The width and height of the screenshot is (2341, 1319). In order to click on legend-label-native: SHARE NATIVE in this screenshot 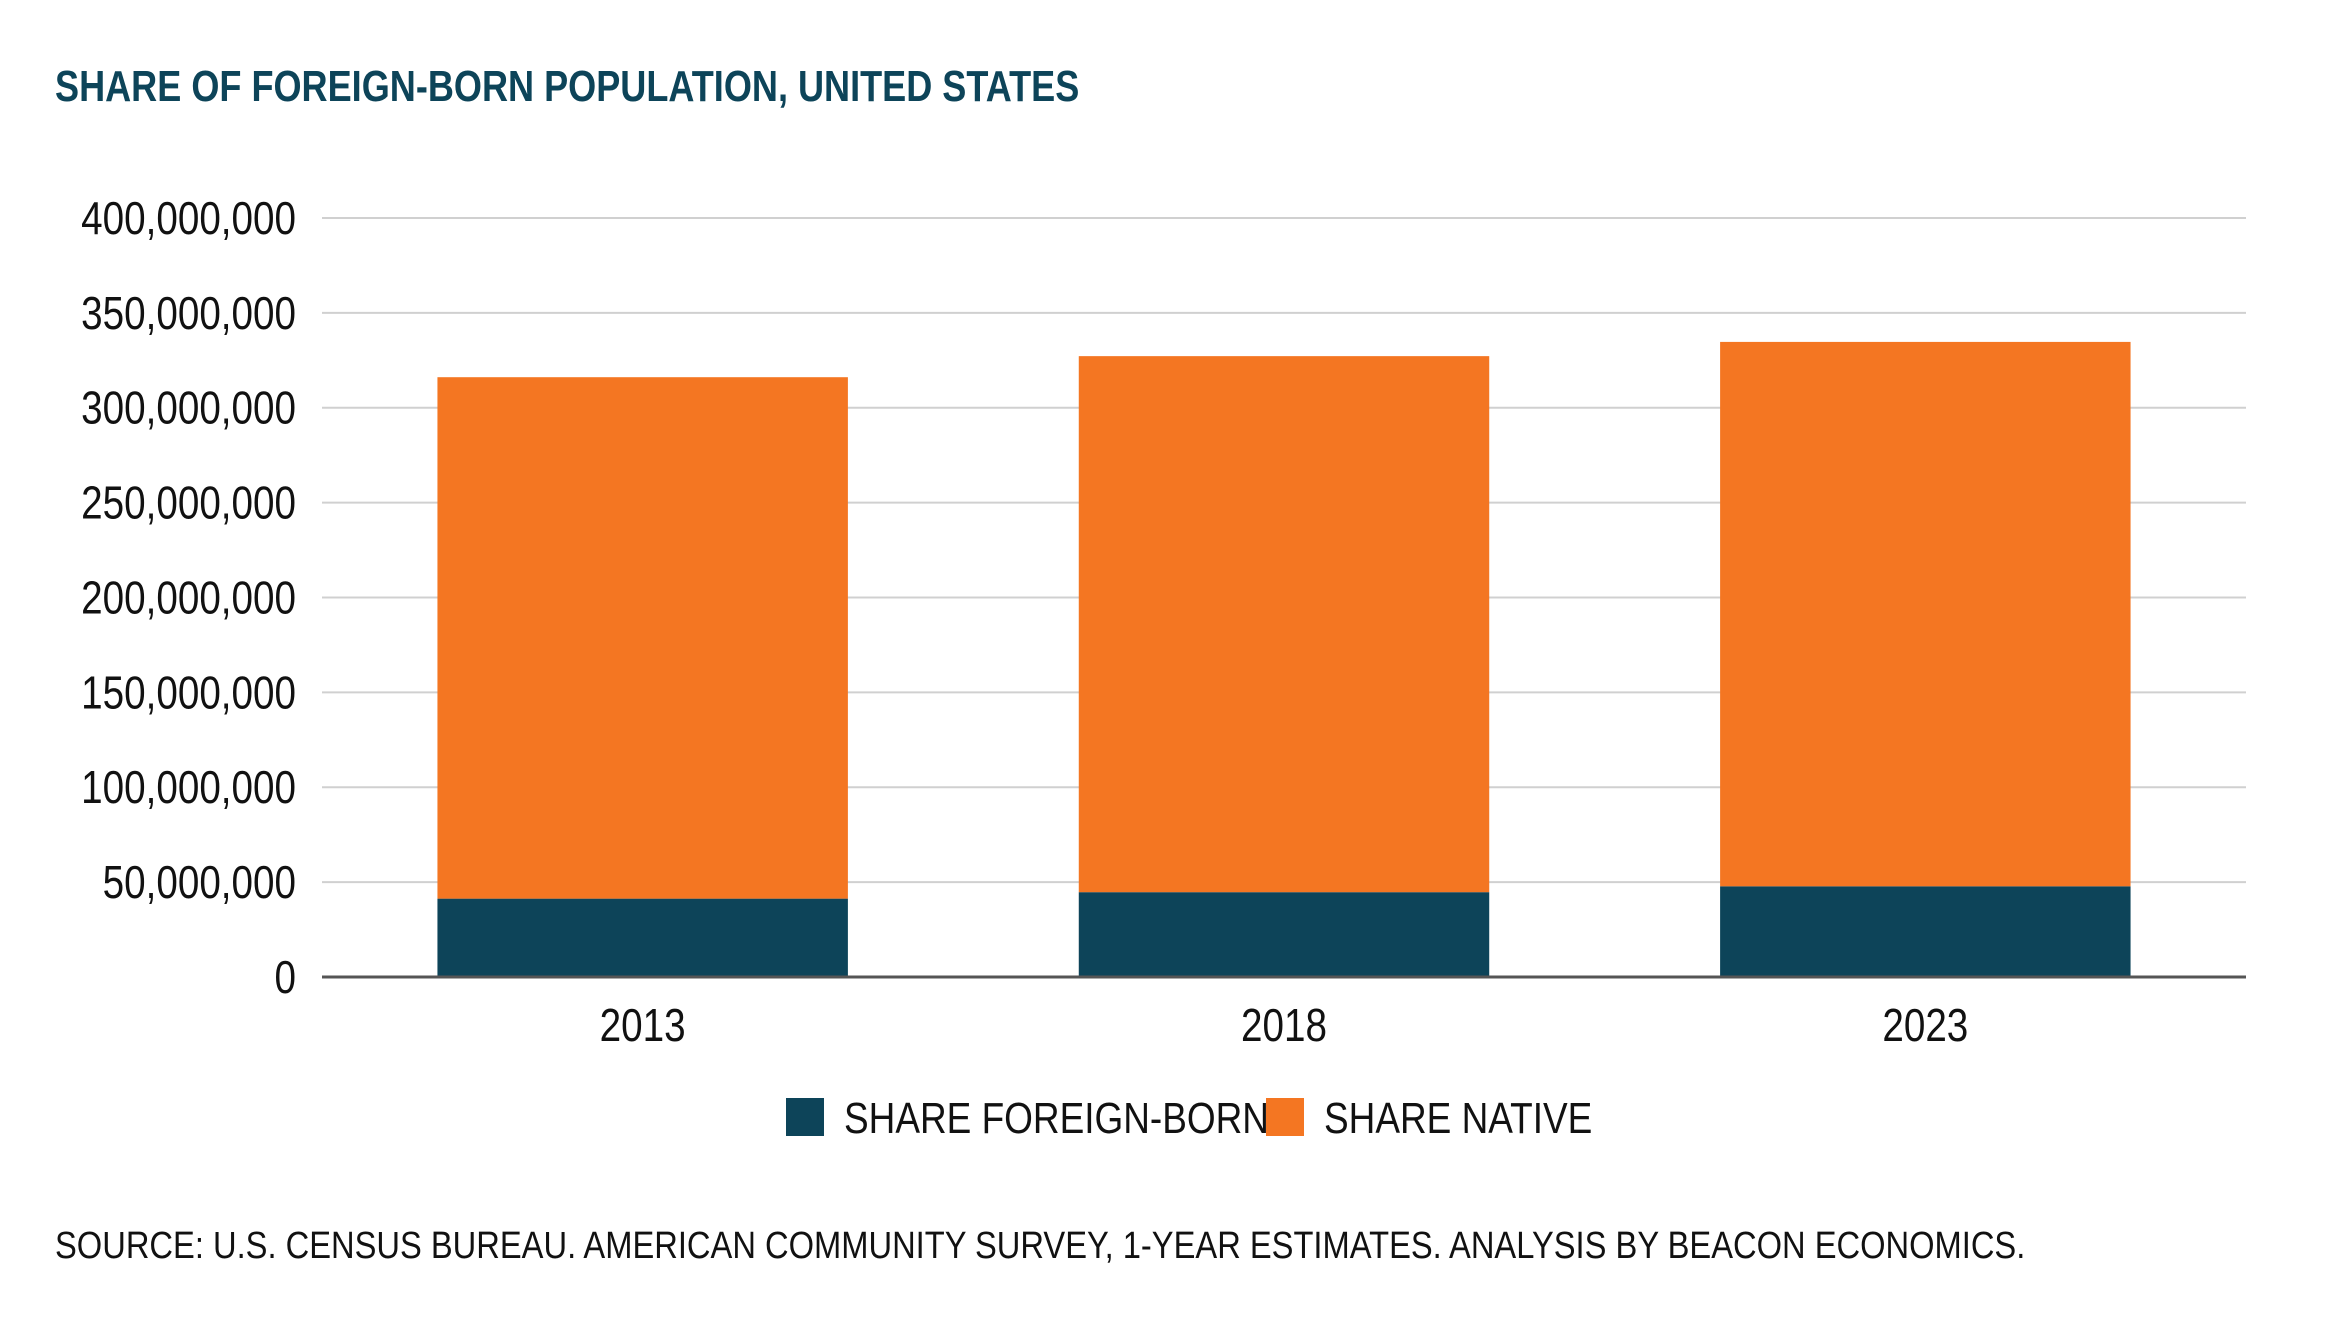, I will do `click(1458, 1118)`.